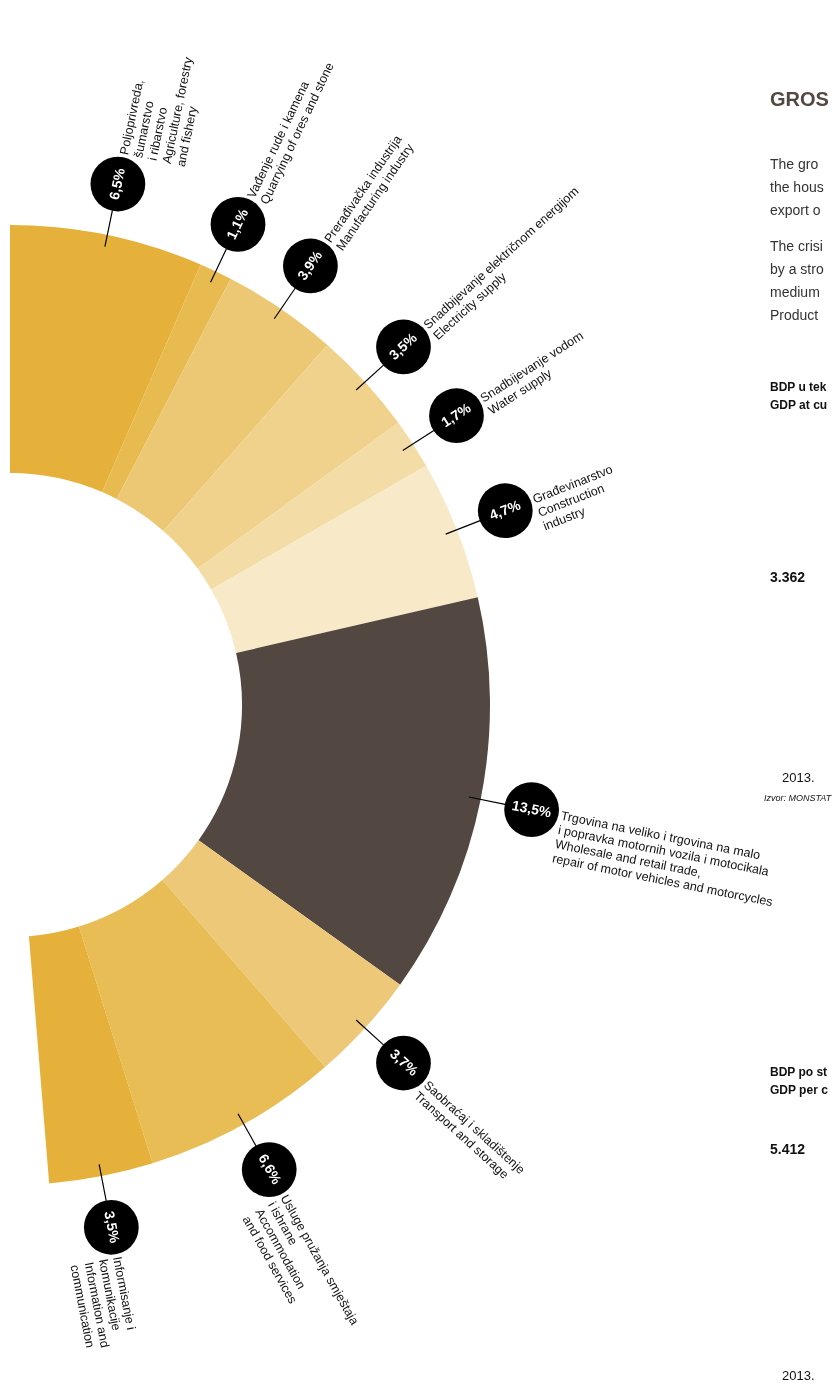 Image resolution: width=833 pixels, height=1389 pixels. I want to click on data-label: 1,1%, so click(237, 223).